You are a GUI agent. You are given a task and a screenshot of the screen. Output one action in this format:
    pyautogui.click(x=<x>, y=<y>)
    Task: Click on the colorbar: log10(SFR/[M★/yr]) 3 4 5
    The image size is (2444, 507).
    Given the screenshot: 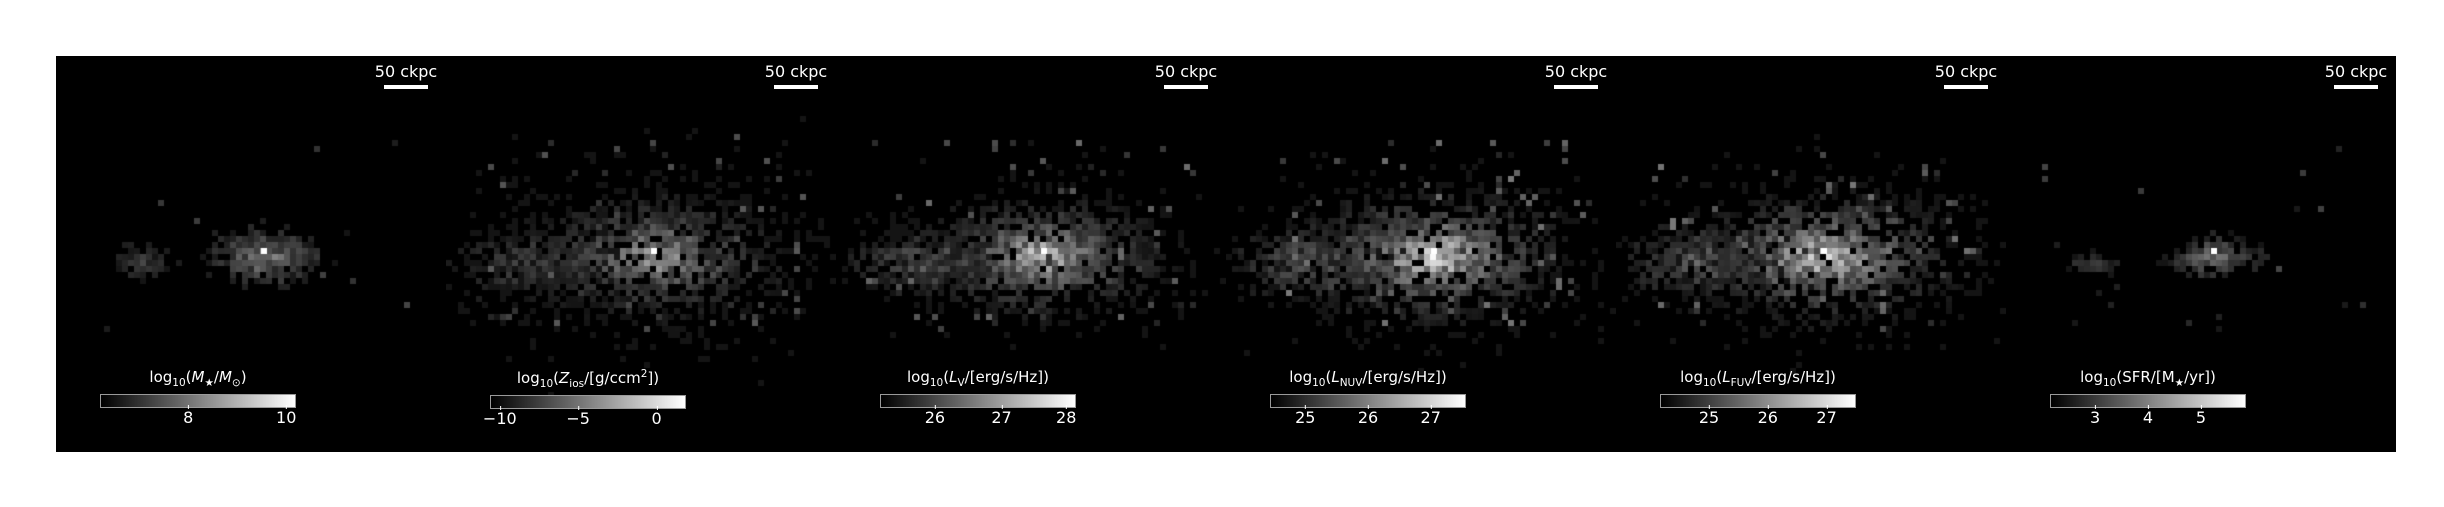 What is the action you would take?
    pyautogui.click(x=2148, y=398)
    